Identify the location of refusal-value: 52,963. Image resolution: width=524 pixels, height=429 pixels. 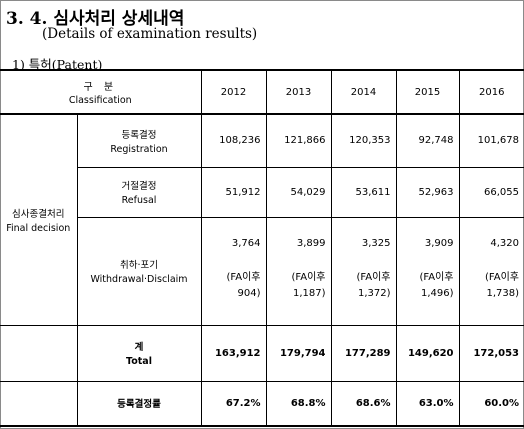
(427, 192).